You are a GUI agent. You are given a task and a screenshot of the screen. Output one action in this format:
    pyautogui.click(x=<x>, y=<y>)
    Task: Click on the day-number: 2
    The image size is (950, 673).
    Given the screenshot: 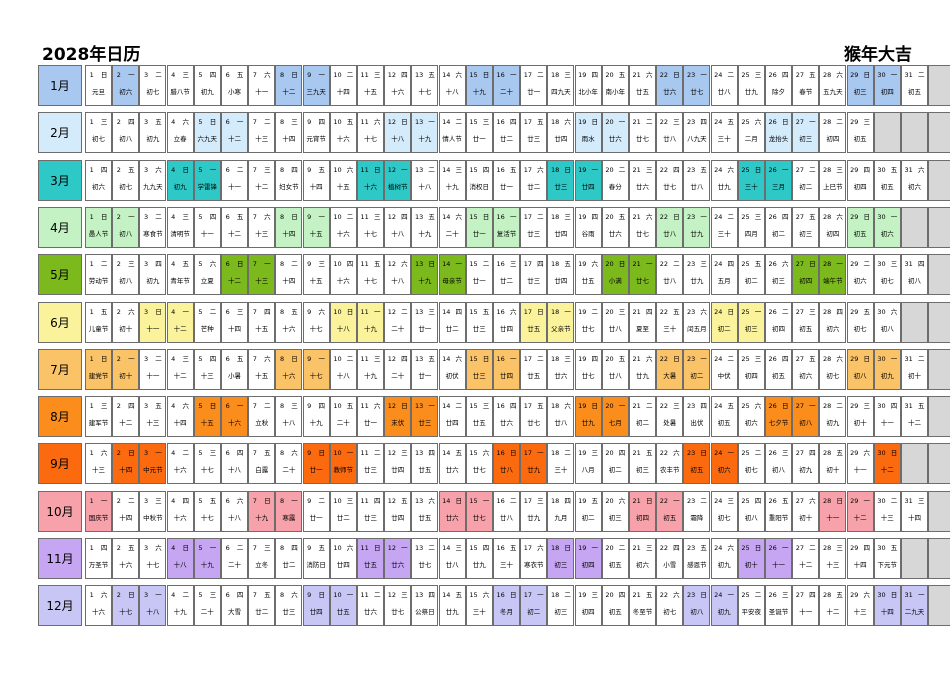 What is the action you would take?
    pyautogui.click(x=118, y=216)
    